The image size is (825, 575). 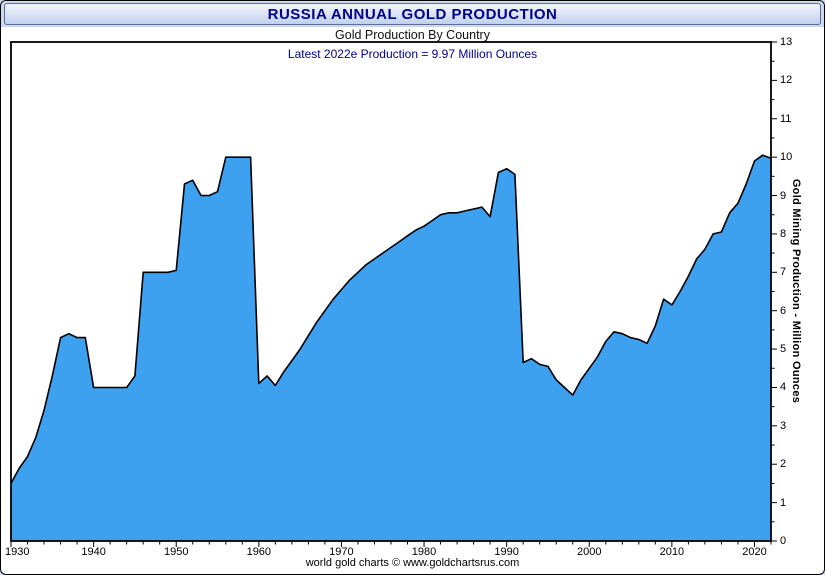 I want to click on y-axis-tick-label: 12, so click(x=786, y=80).